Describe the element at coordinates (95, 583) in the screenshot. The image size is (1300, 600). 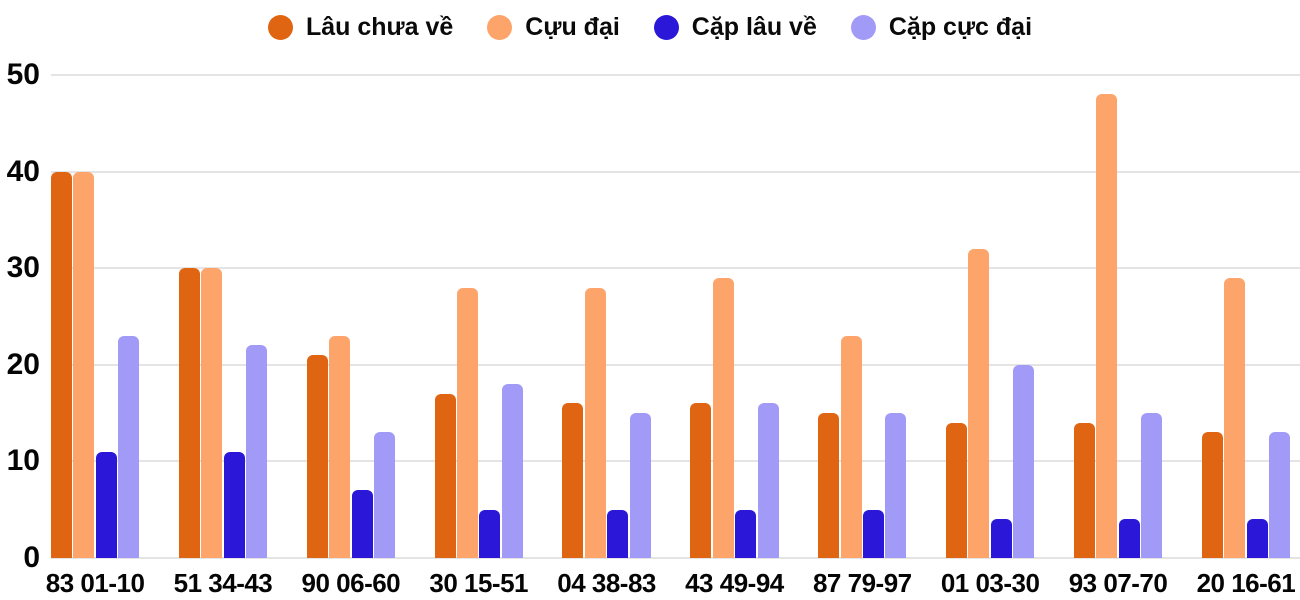
I see `x-axis-tick-label: 83 01-10` at that location.